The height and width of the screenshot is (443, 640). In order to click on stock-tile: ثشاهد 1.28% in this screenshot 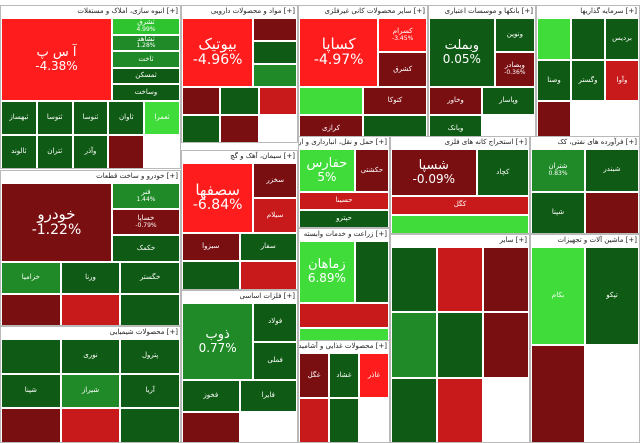, I will do `click(145, 43)`.